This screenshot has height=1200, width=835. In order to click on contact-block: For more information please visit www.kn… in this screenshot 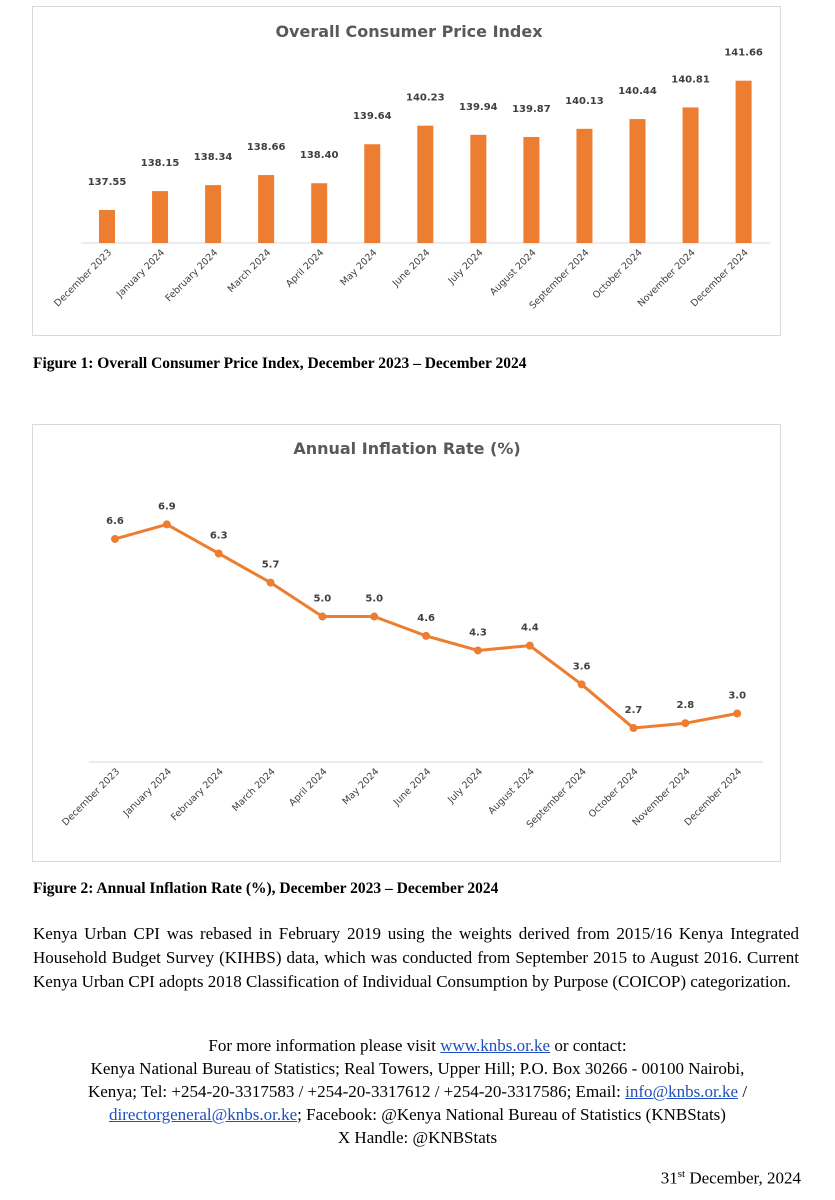, I will do `click(417, 1091)`.